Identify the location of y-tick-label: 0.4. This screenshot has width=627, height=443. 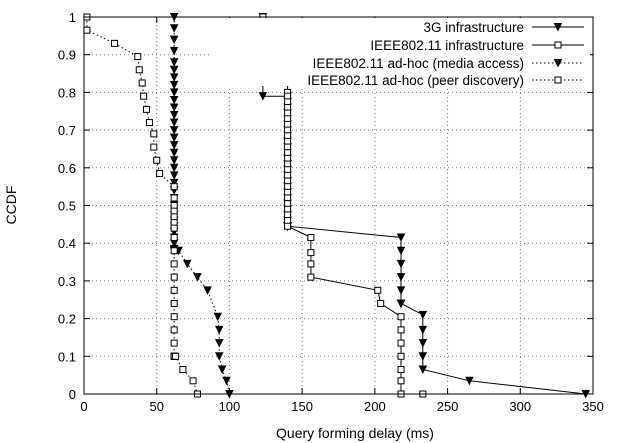
(67, 243).